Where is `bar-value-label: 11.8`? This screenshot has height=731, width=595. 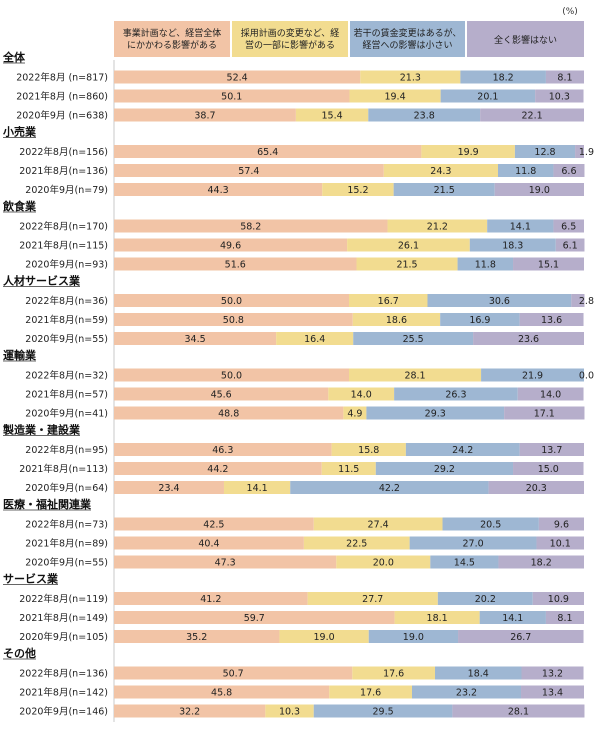
bar-value-label: 11.8 is located at coordinates (525, 171).